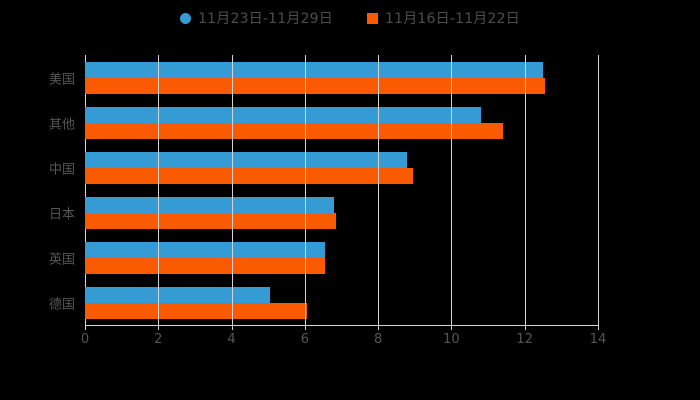 This screenshot has width=700, height=400. Describe the element at coordinates (524, 339) in the screenshot. I see `x-axis-tick-label: 12` at that location.